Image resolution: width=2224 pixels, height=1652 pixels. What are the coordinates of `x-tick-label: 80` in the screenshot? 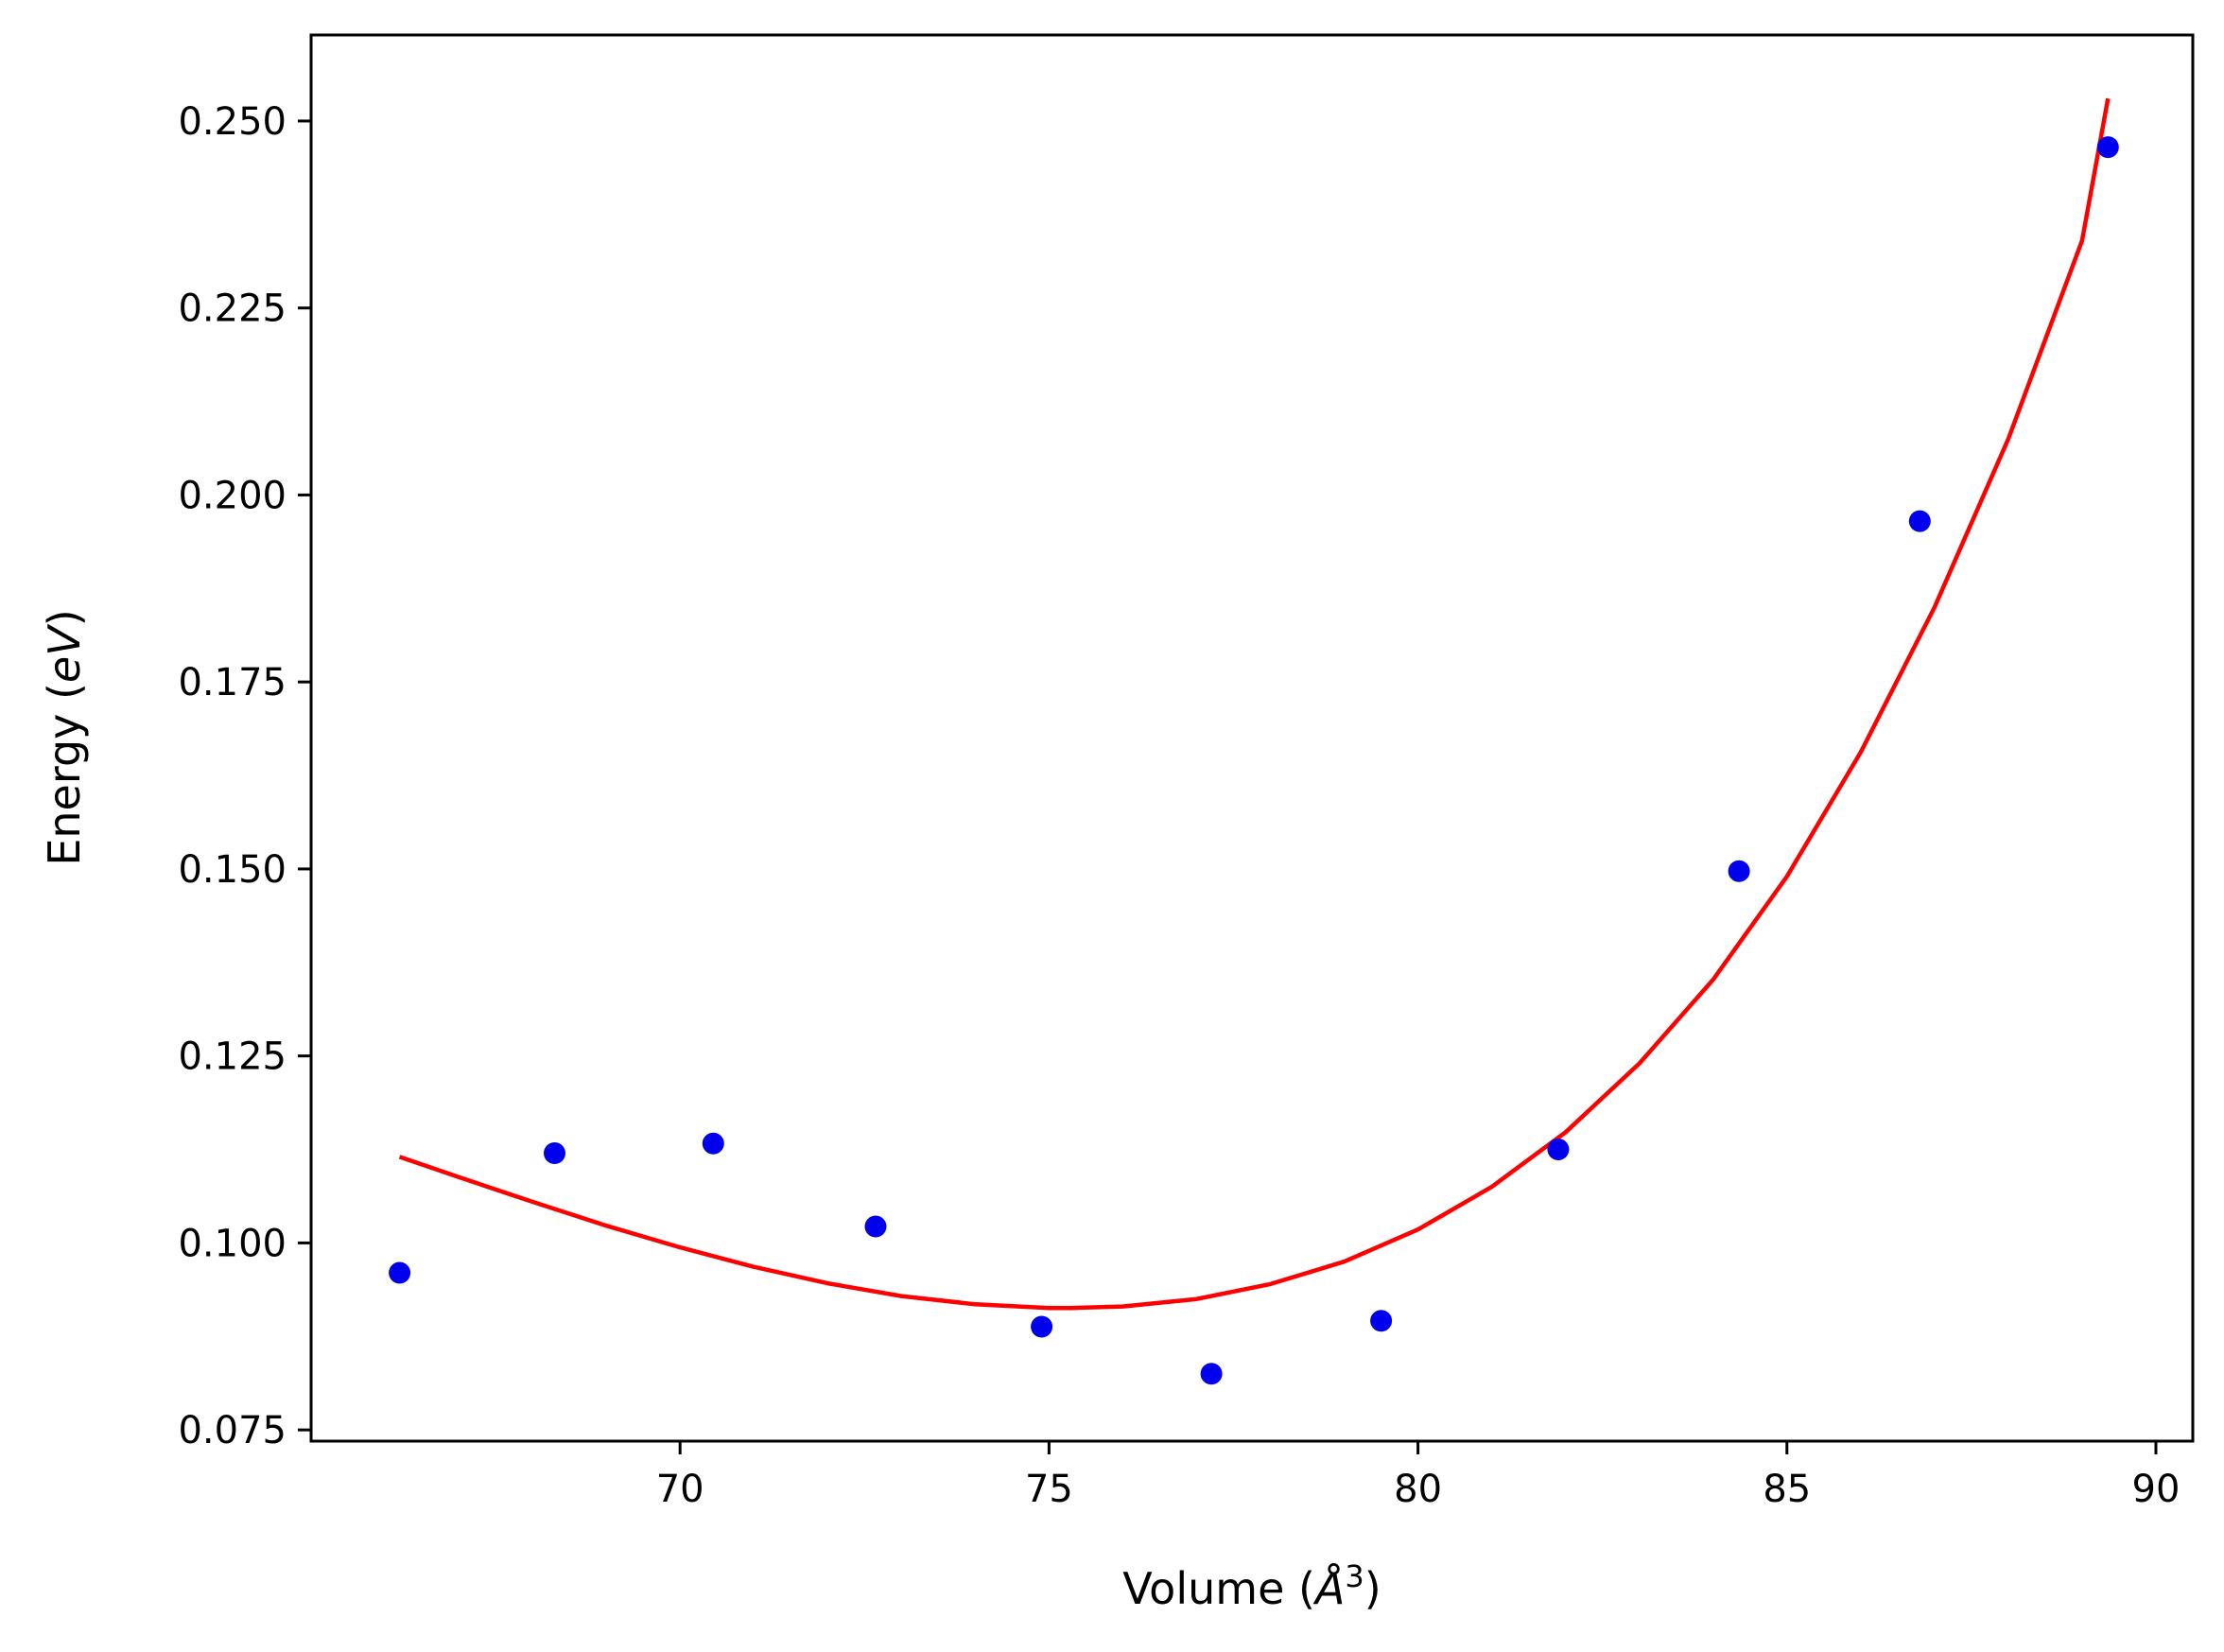 It's located at (1418, 1490).